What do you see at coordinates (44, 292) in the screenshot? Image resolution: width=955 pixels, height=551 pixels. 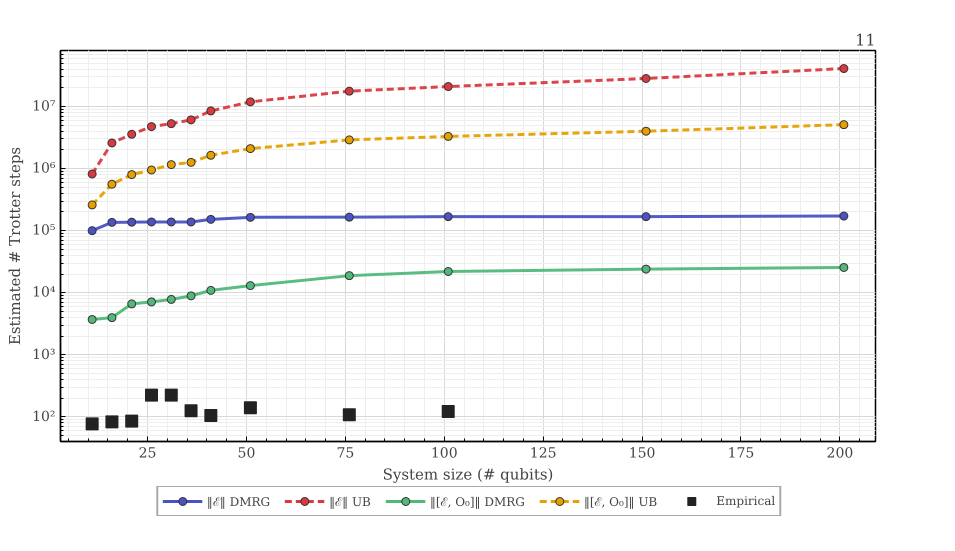 I see `y-tick-label: 10⁴` at bounding box center [44, 292].